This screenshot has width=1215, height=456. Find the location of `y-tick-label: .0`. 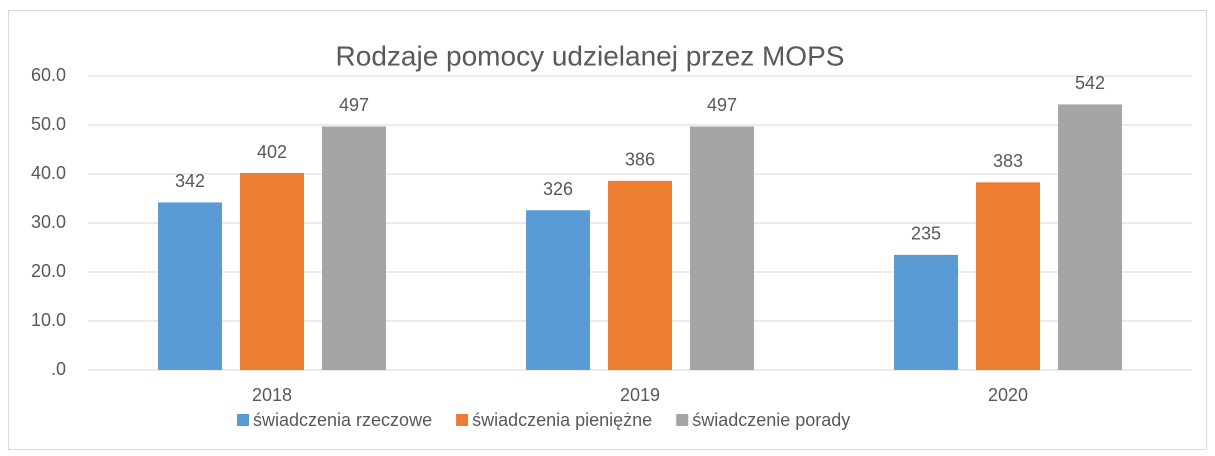

y-tick-label: .0 is located at coordinates (58, 369).